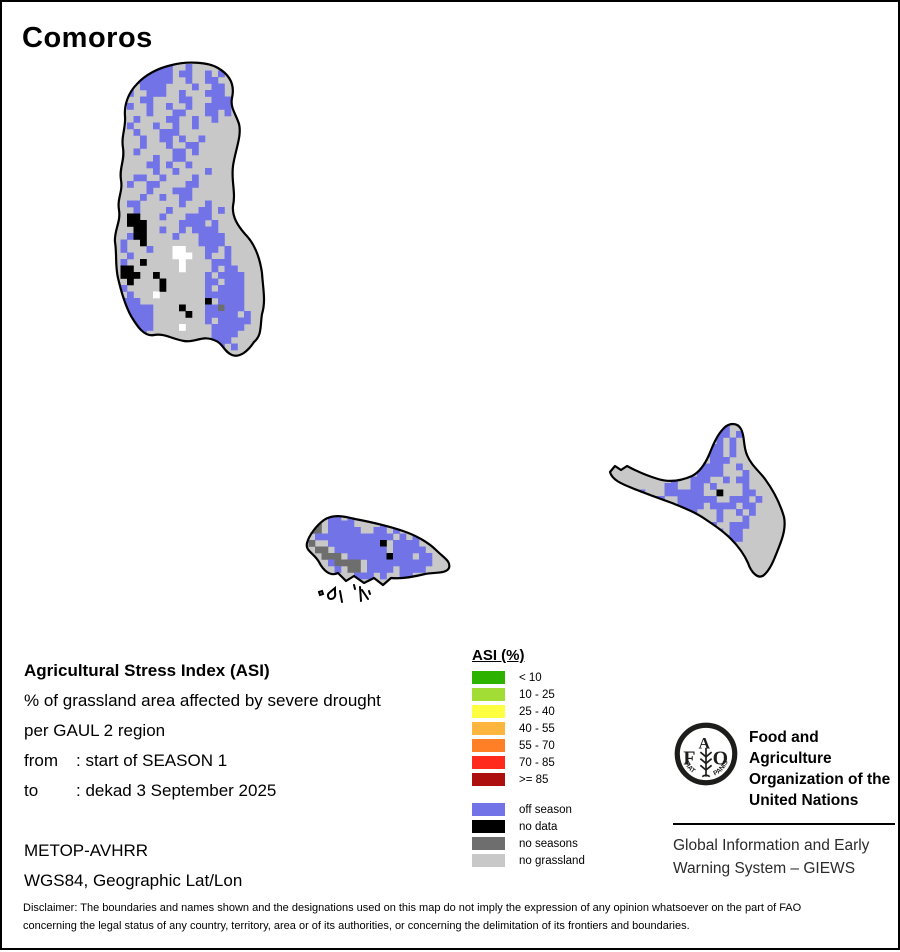 This screenshot has height=952, width=900. I want to click on projection-label: WGS84, Geographic Lat/Lon, so click(133, 880).